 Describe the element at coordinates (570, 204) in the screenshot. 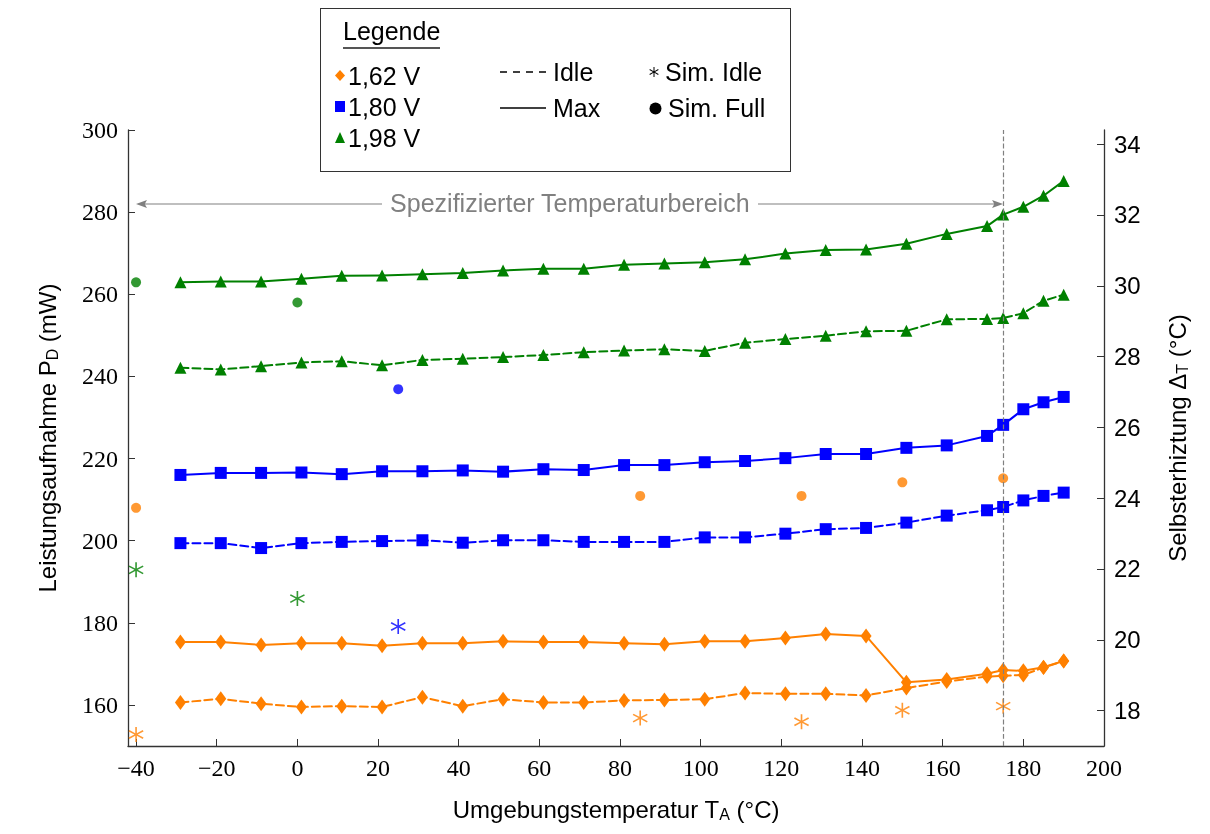

I see `annotation: Spezifizierter Temperaturbereich` at that location.